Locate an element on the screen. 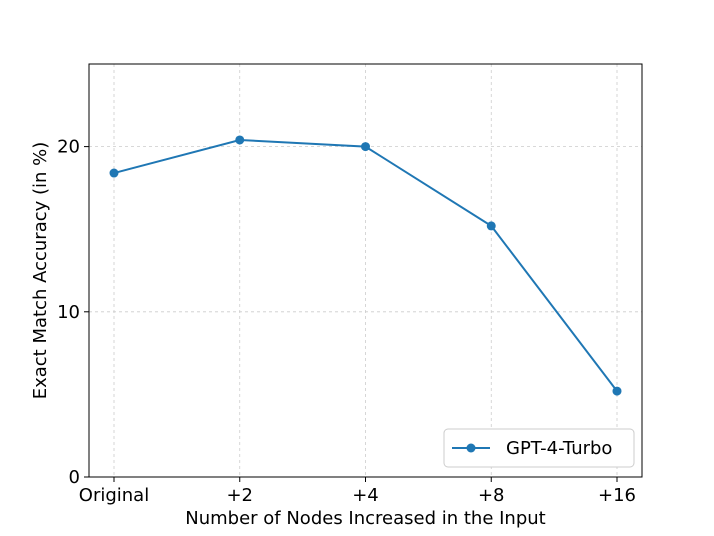 The image size is (714, 536). y-tick-label: 10 is located at coordinates (68, 312).